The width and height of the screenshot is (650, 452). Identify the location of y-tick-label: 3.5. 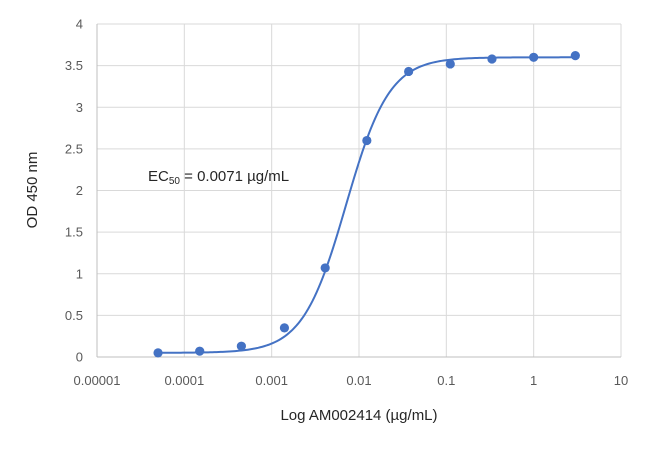
(74, 65).